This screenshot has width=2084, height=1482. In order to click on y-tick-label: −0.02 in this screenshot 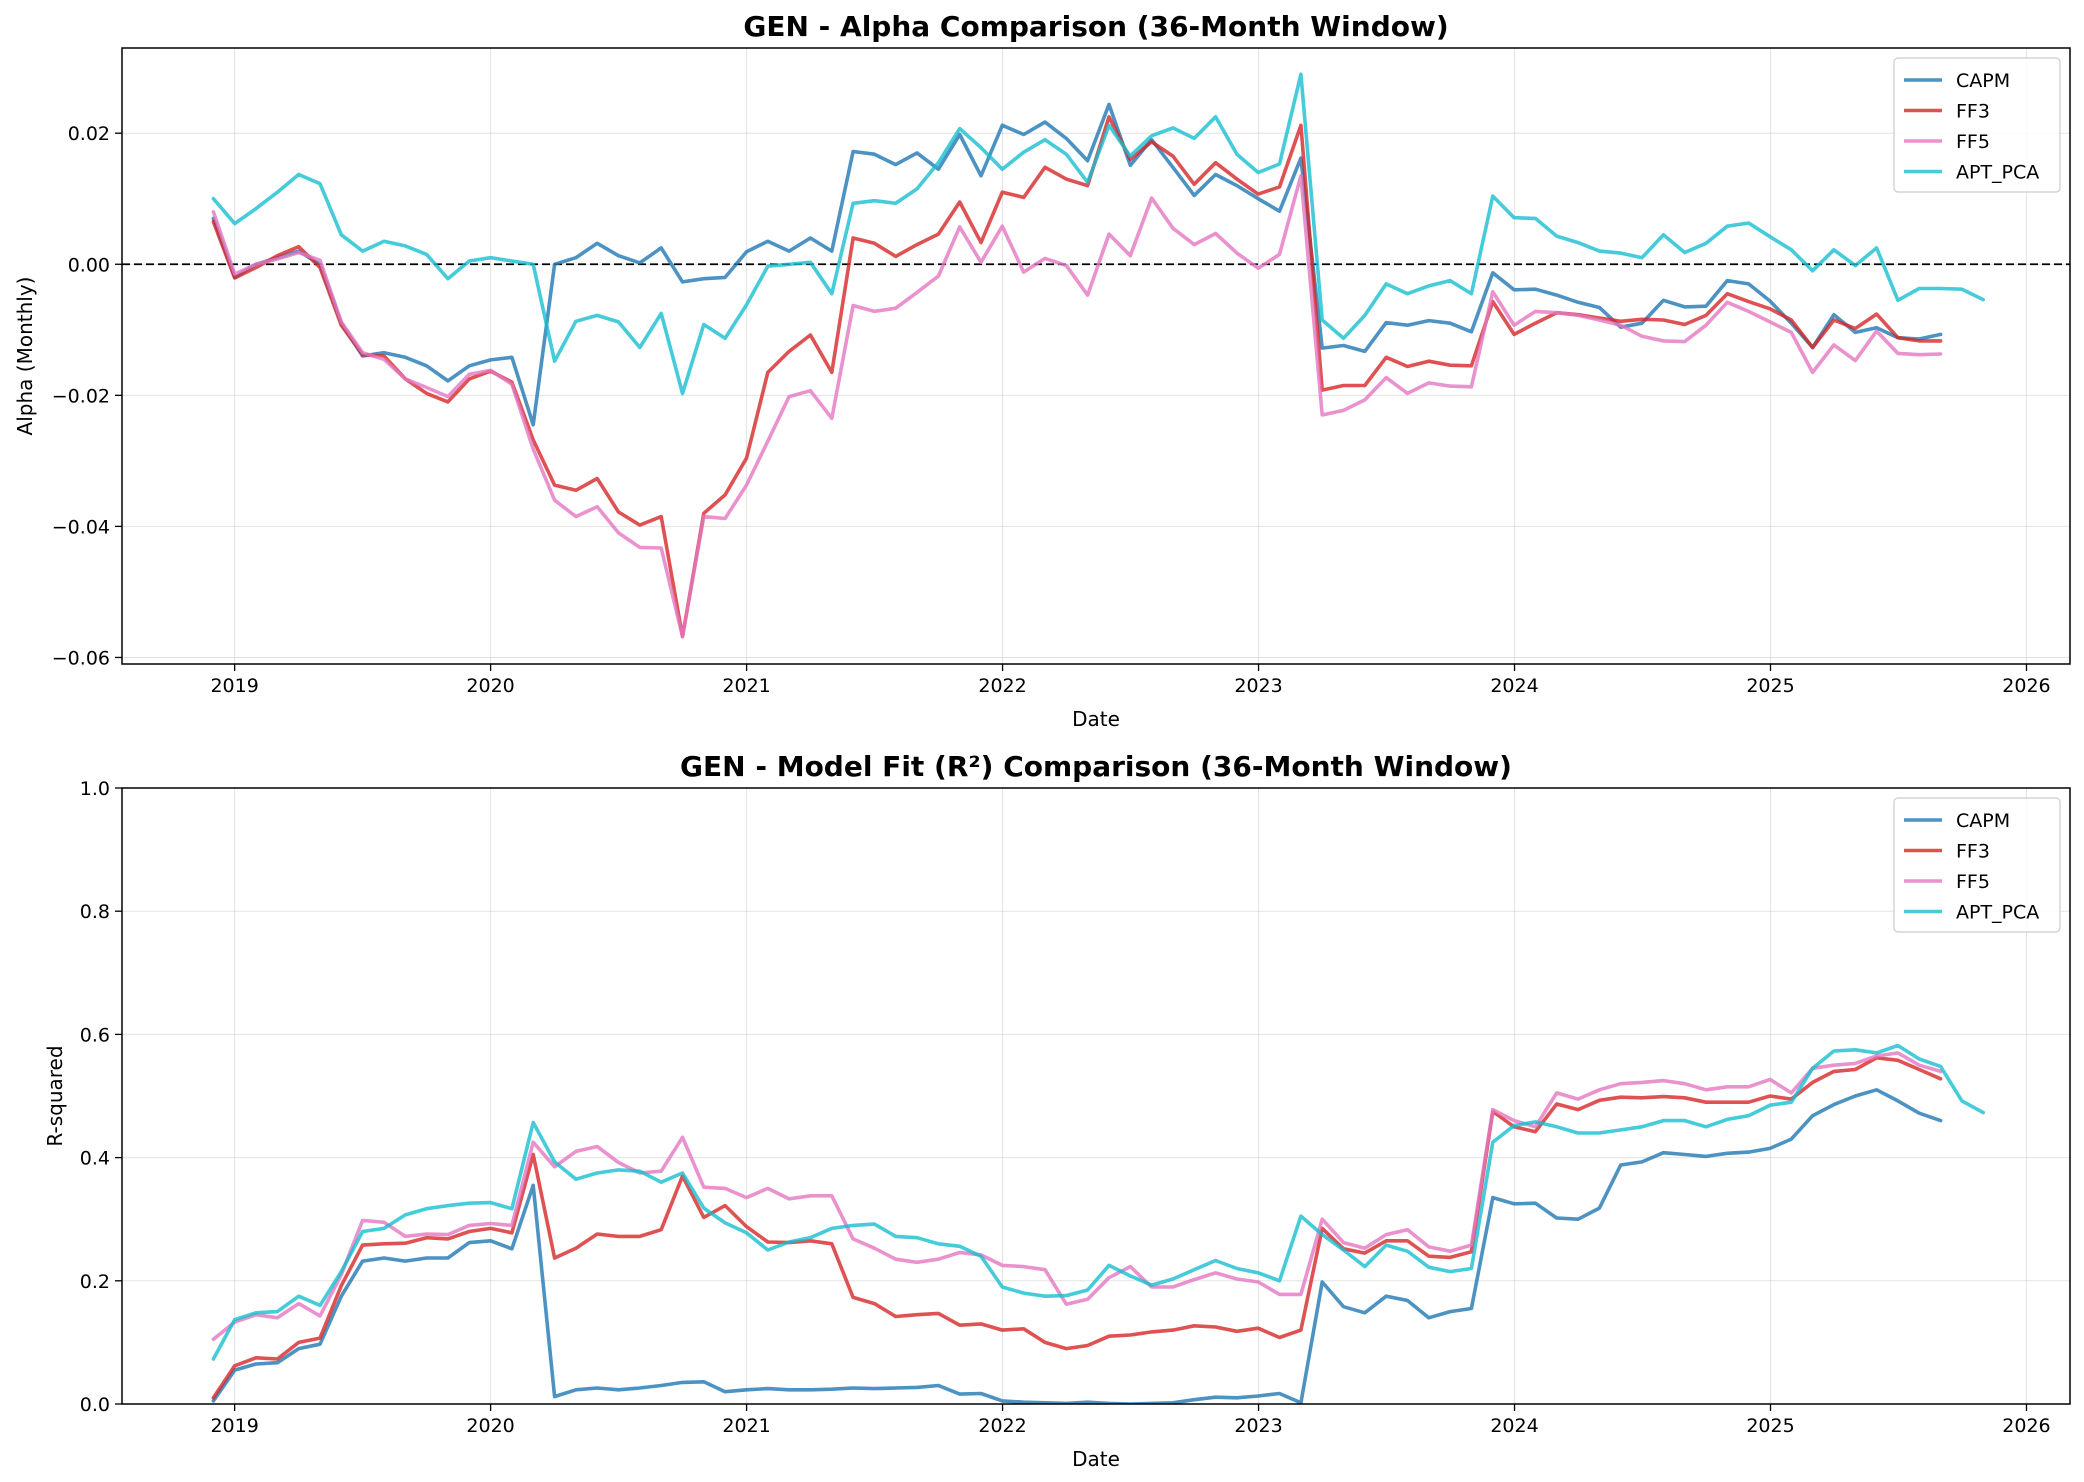, I will do `click(81, 396)`.